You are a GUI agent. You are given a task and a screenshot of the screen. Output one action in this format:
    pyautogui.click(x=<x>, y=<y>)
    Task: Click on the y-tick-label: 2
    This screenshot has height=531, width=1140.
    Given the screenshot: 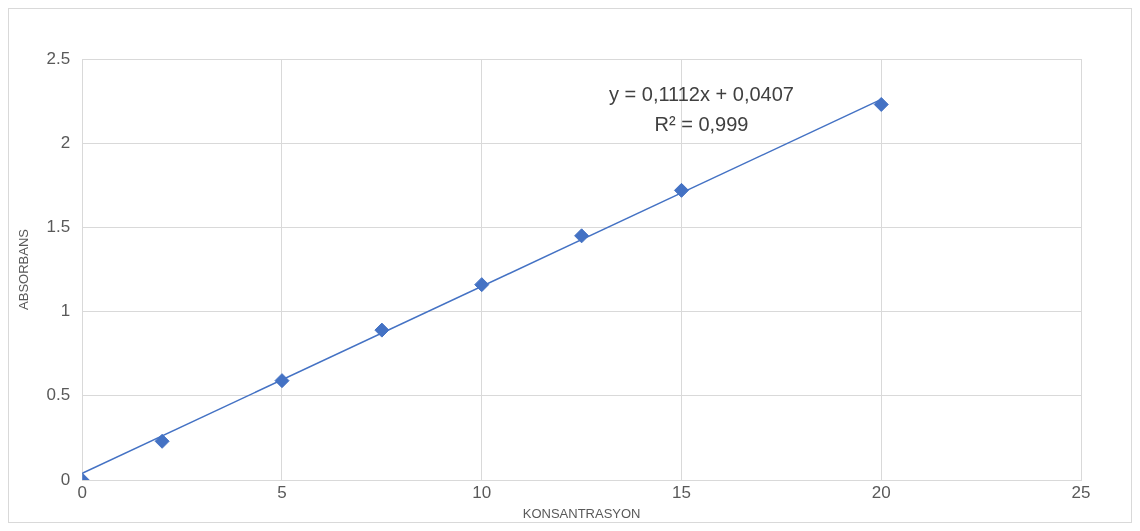 What is the action you would take?
    pyautogui.click(x=65, y=142)
    